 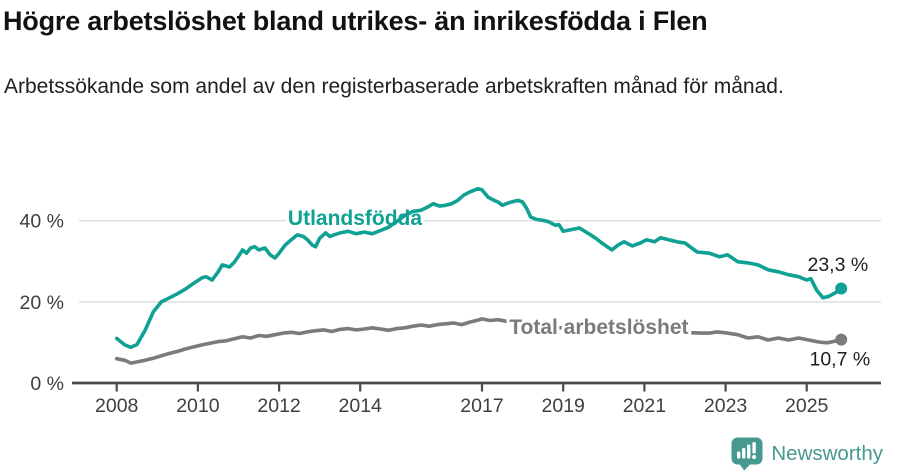 What do you see at coordinates (198, 406) in the screenshot?
I see `x-tick-label-2010: 2010` at bounding box center [198, 406].